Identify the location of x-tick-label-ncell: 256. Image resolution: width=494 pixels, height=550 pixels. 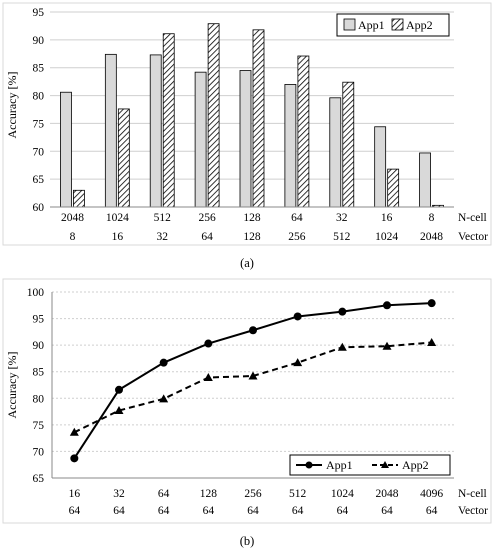
(253, 494).